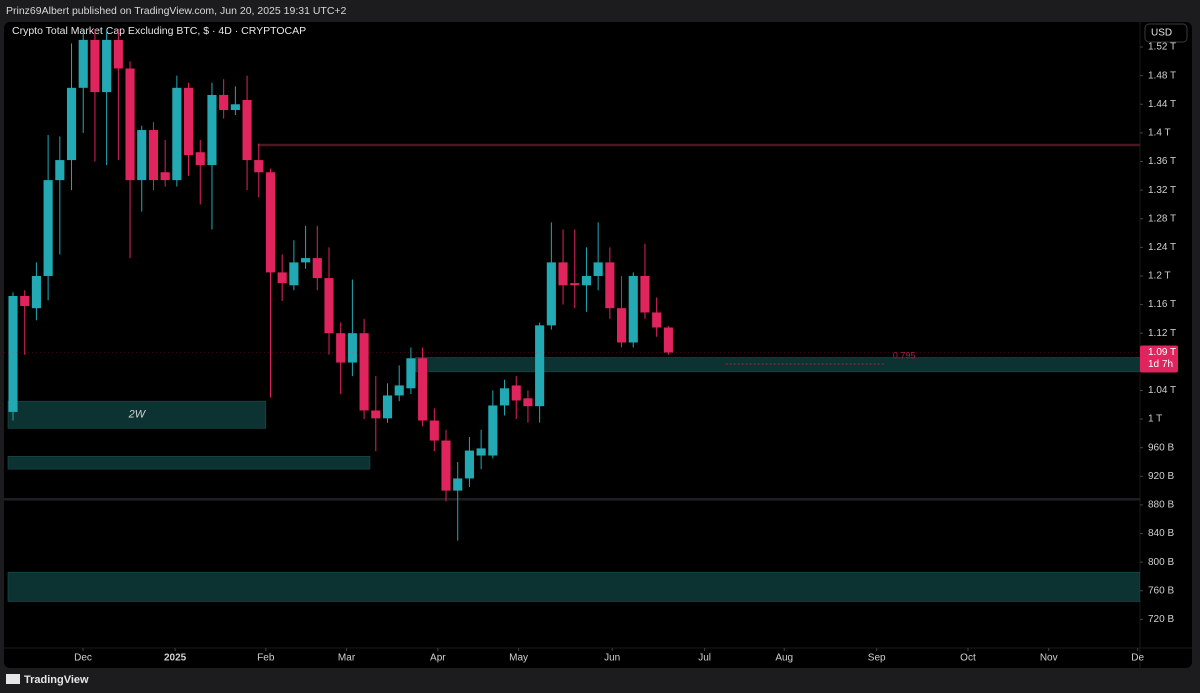 Image resolution: width=1200 pixels, height=693 pixels. Describe the element at coordinates (877, 658) in the screenshot. I see `x-tick-label: Sep` at that location.